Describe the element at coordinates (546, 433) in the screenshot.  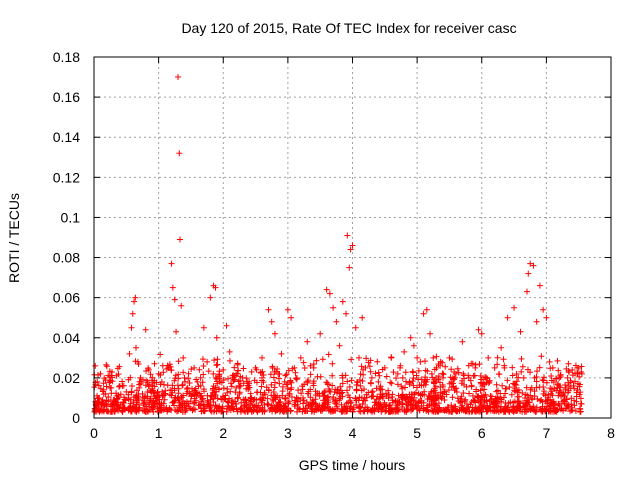
I see `x-tick-label: 7` at that location.